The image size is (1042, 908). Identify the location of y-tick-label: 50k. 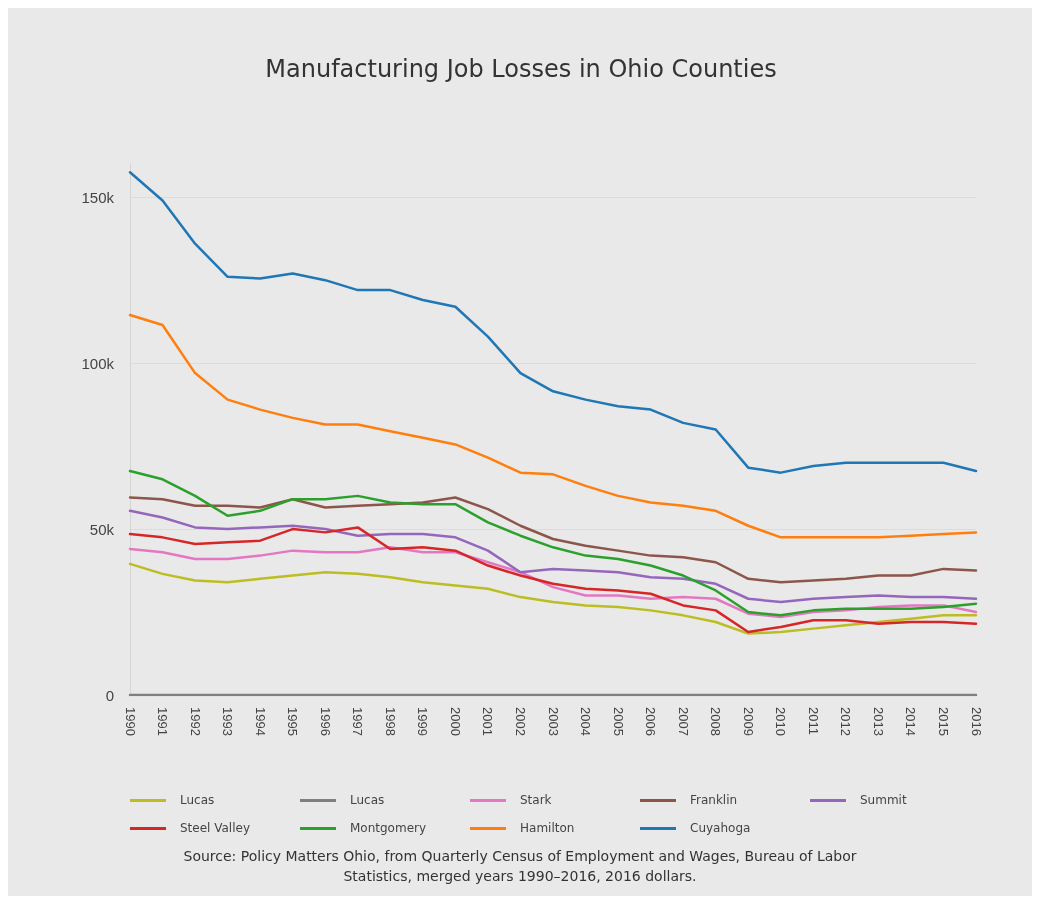
(102, 529).